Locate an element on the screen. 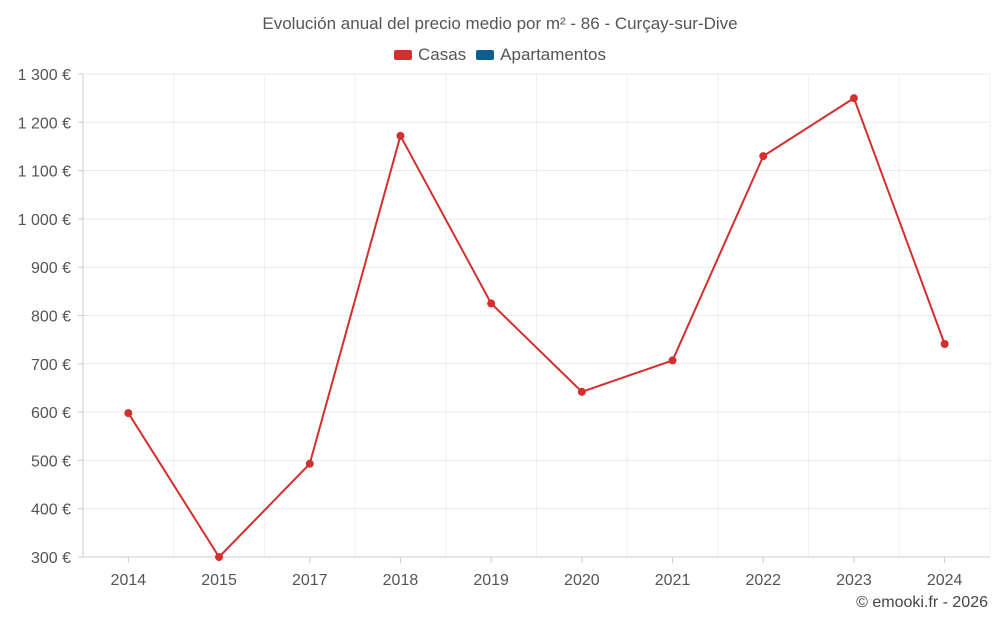 Image resolution: width=1000 pixels, height=625 pixels. legend-swatch-casas is located at coordinates (402, 55).